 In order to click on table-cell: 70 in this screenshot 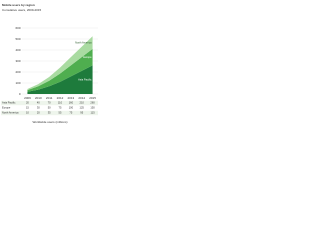, I will do `click(49, 103)`.